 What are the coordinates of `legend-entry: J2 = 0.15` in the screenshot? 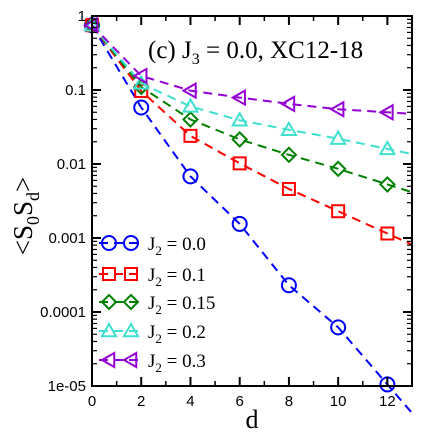 It's located at (157, 305).